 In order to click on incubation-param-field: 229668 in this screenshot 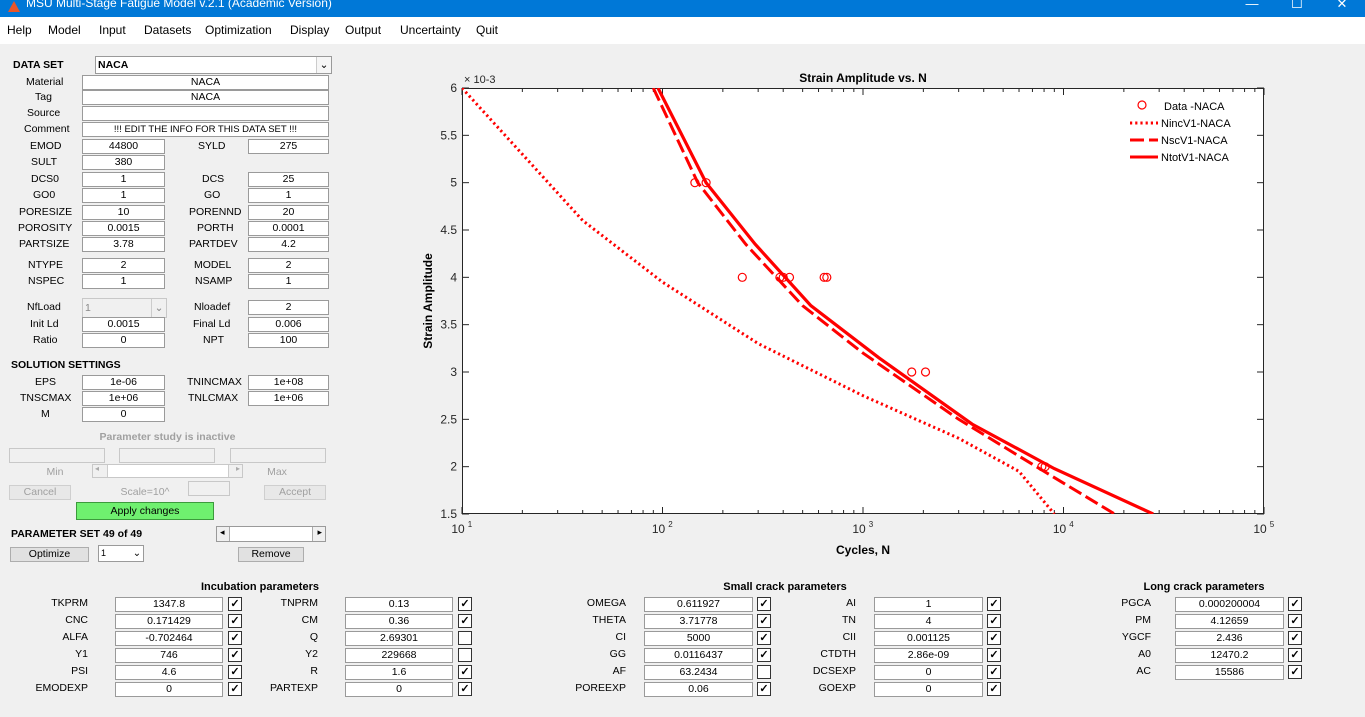, I will do `click(399, 655)`.